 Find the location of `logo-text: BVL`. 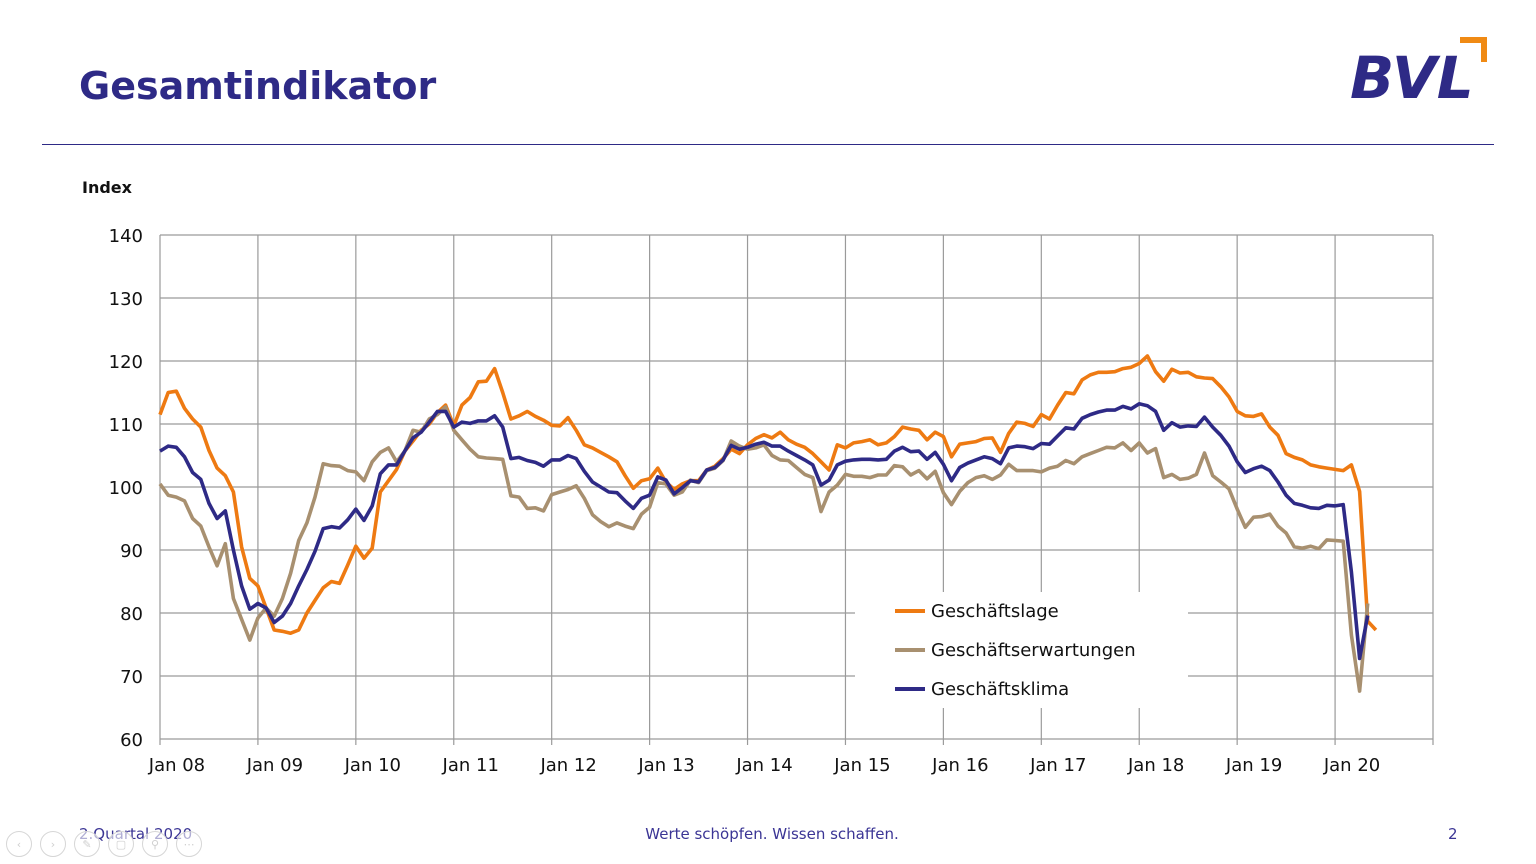

logo-text: BVL is located at coordinates (1412, 74).